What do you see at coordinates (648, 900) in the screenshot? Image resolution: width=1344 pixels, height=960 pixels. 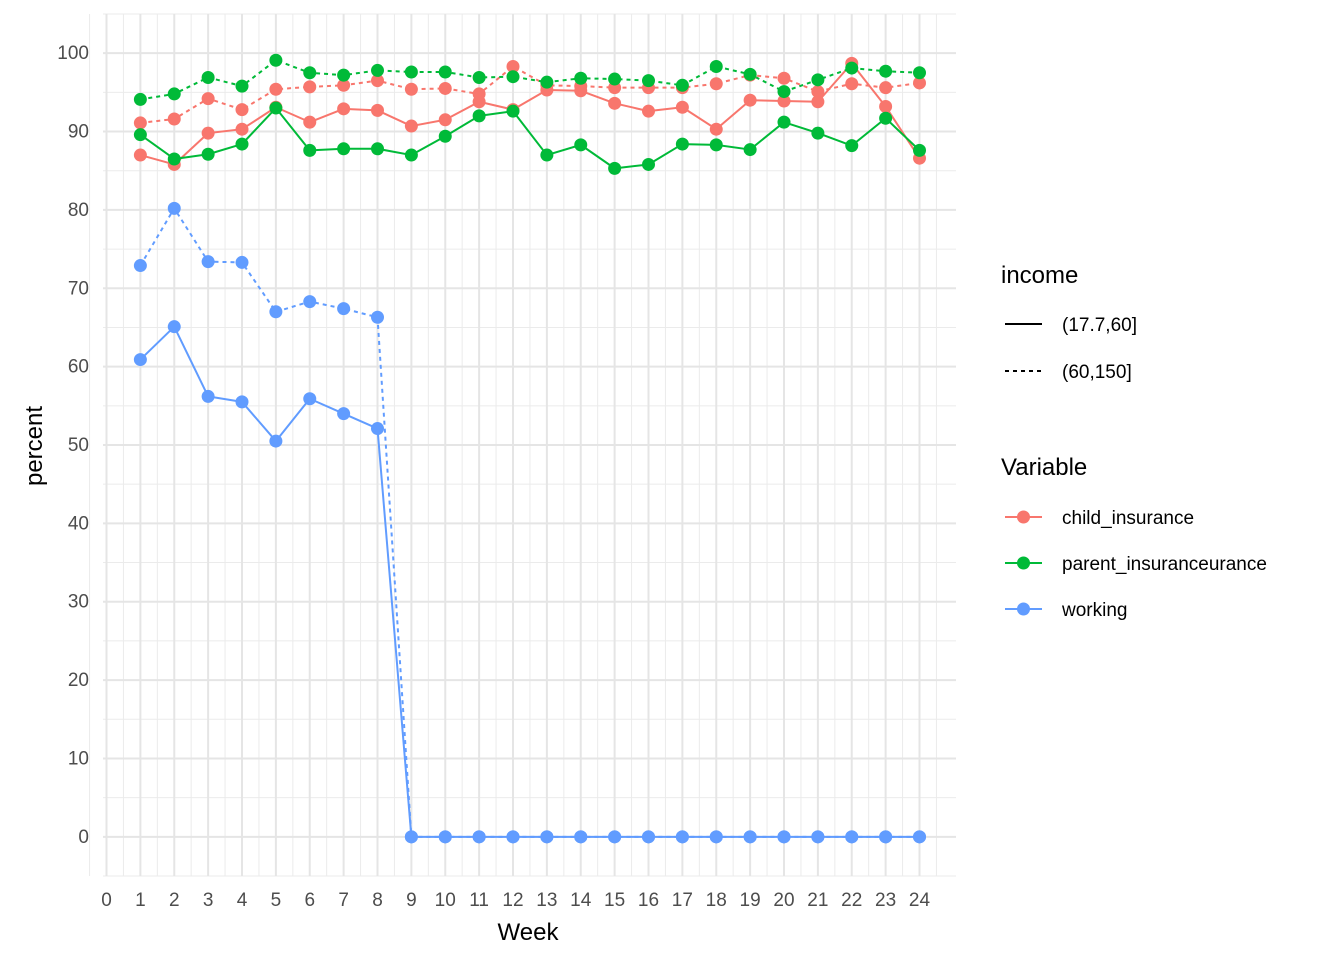 I see `x-tick-label: 16` at bounding box center [648, 900].